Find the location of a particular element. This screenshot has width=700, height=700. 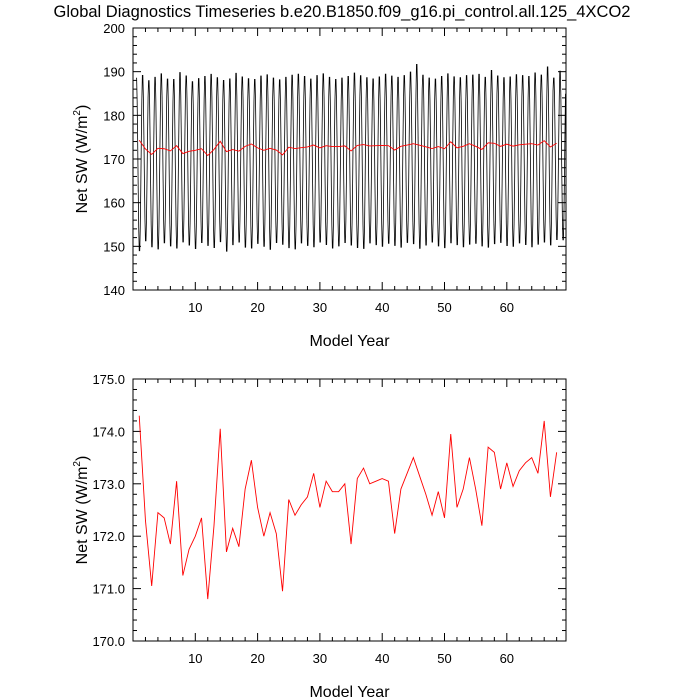

y-tick-label: 174.0 is located at coordinates (108, 431).